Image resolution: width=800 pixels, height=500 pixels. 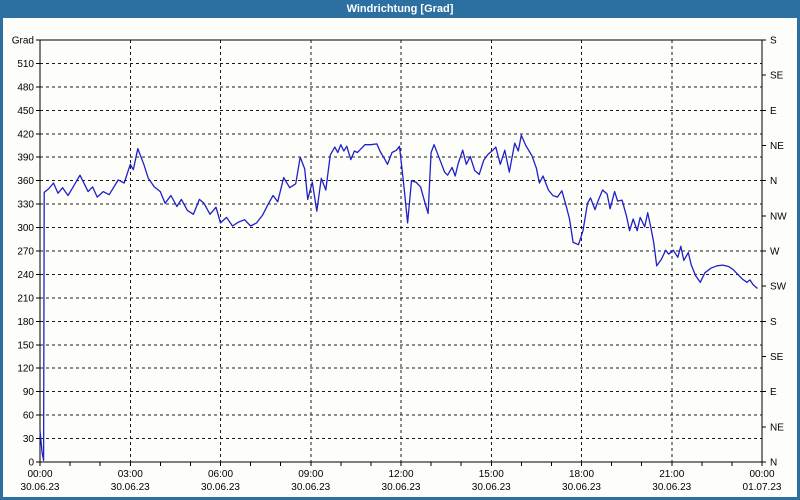 What do you see at coordinates (29, 439) in the screenshot?
I see `y-axis-left-label: 30` at bounding box center [29, 439].